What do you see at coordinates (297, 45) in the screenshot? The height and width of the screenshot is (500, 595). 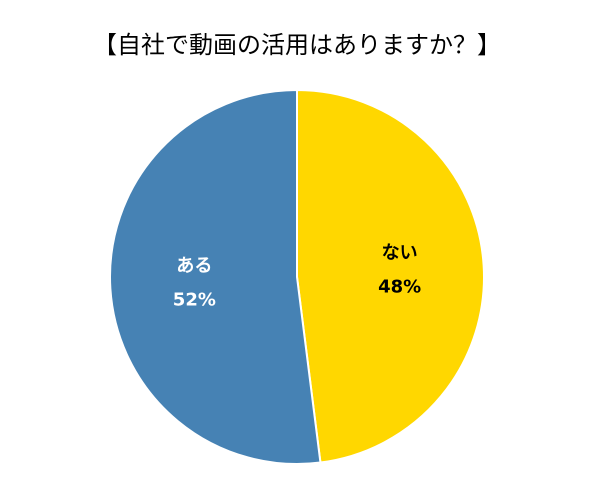 I see `chart-title: 【自社で動画の活用はありますか？】` at bounding box center [297, 45].